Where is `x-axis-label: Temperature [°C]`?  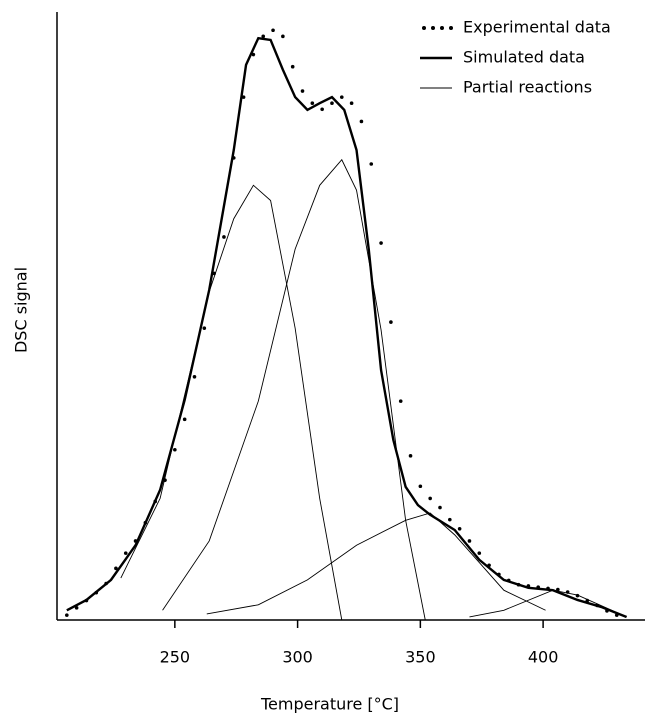
x-axis-label: Temperature [°C] is located at coordinates (329, 704).